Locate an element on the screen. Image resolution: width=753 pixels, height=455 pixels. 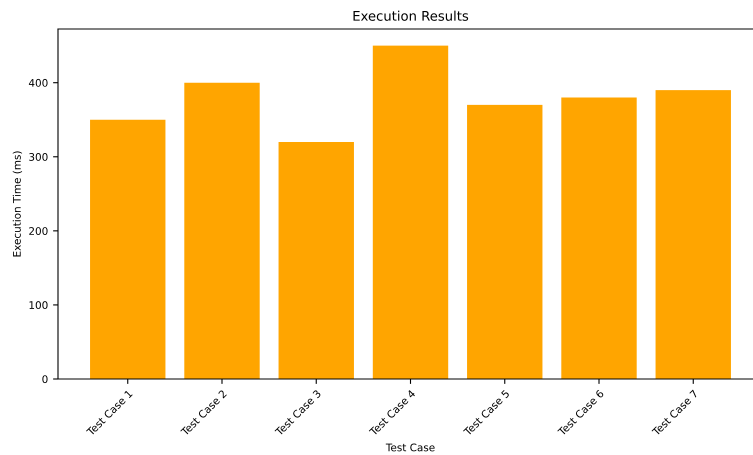
y-tick-label: 200 is located at coordinates (38, 231).